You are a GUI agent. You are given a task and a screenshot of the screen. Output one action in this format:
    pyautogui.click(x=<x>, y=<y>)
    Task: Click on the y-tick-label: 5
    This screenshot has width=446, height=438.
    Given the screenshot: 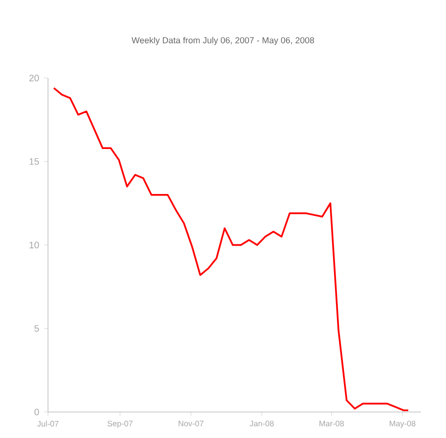 What is the action you would take?
    pyautogui.click(x=36, y=328)
    